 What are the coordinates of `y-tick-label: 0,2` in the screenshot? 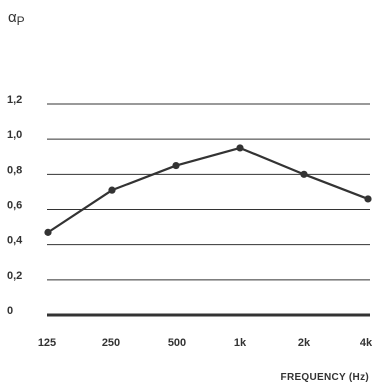 It's located at (14, 276).